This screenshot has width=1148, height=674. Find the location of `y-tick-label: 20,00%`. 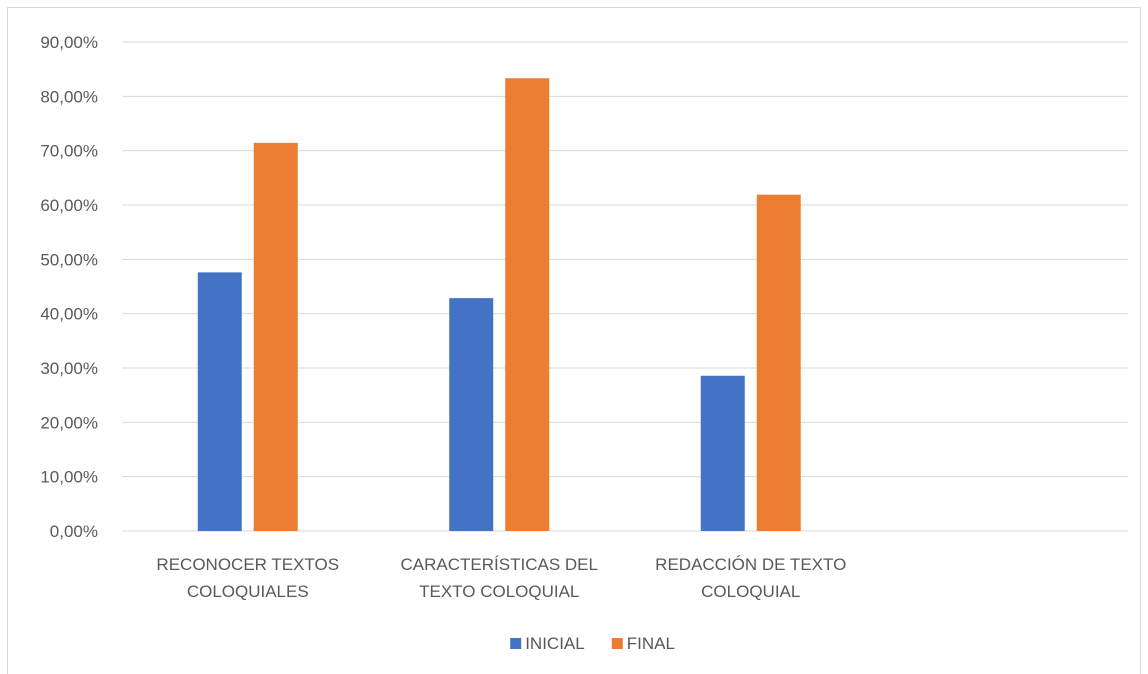

y-tick-label: 20,00% is located at coordinates (69, 422).